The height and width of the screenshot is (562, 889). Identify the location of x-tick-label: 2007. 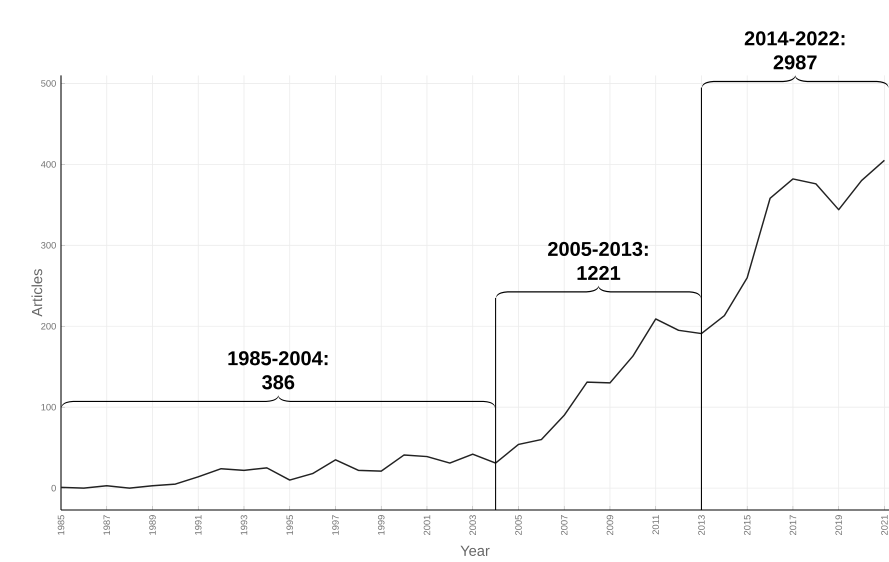
(564, 525).